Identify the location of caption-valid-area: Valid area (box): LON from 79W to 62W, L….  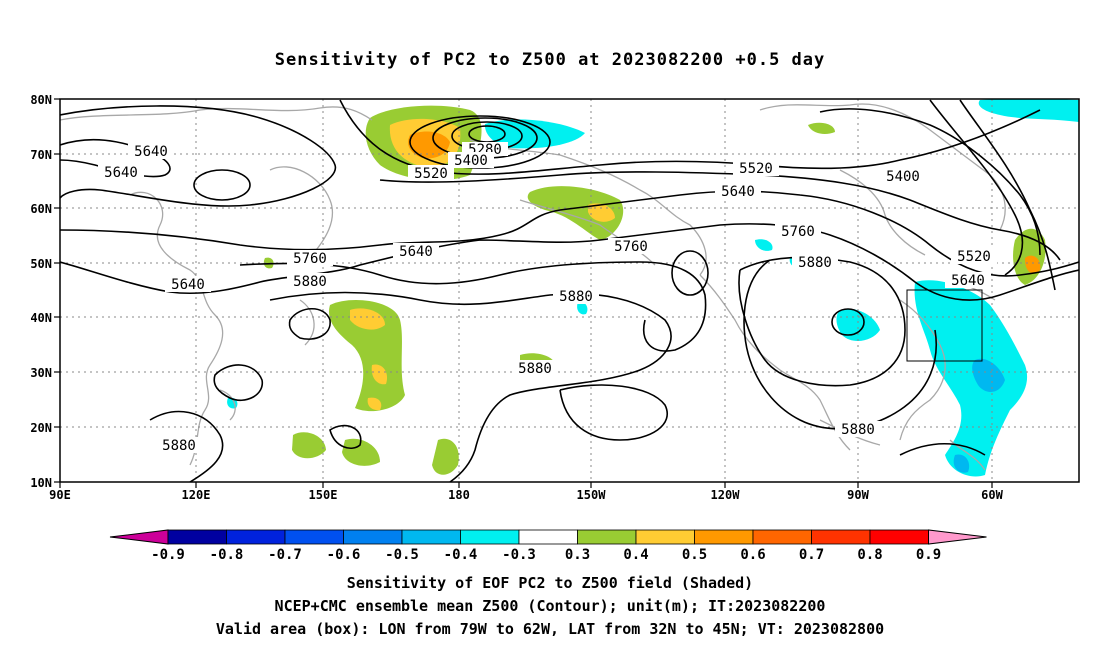
(550, 629).